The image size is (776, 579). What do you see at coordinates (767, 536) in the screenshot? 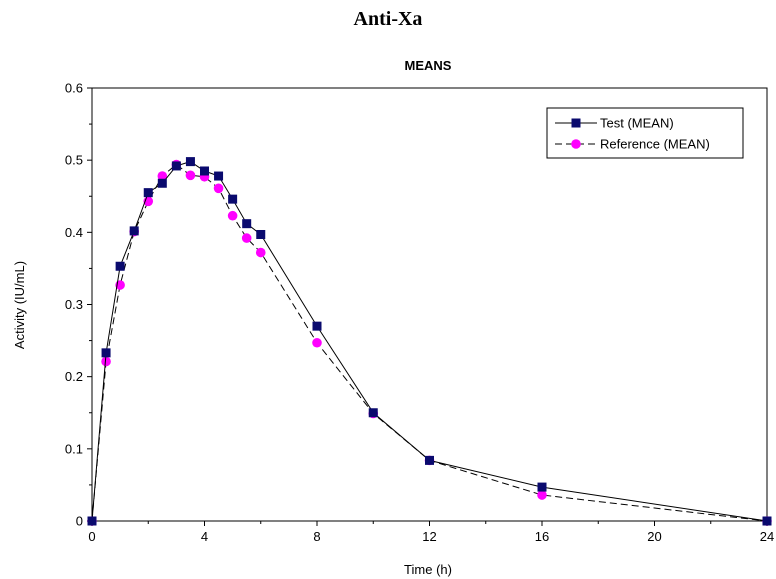
I see `x-tick-label: 24` at bounding box center [767, 536].